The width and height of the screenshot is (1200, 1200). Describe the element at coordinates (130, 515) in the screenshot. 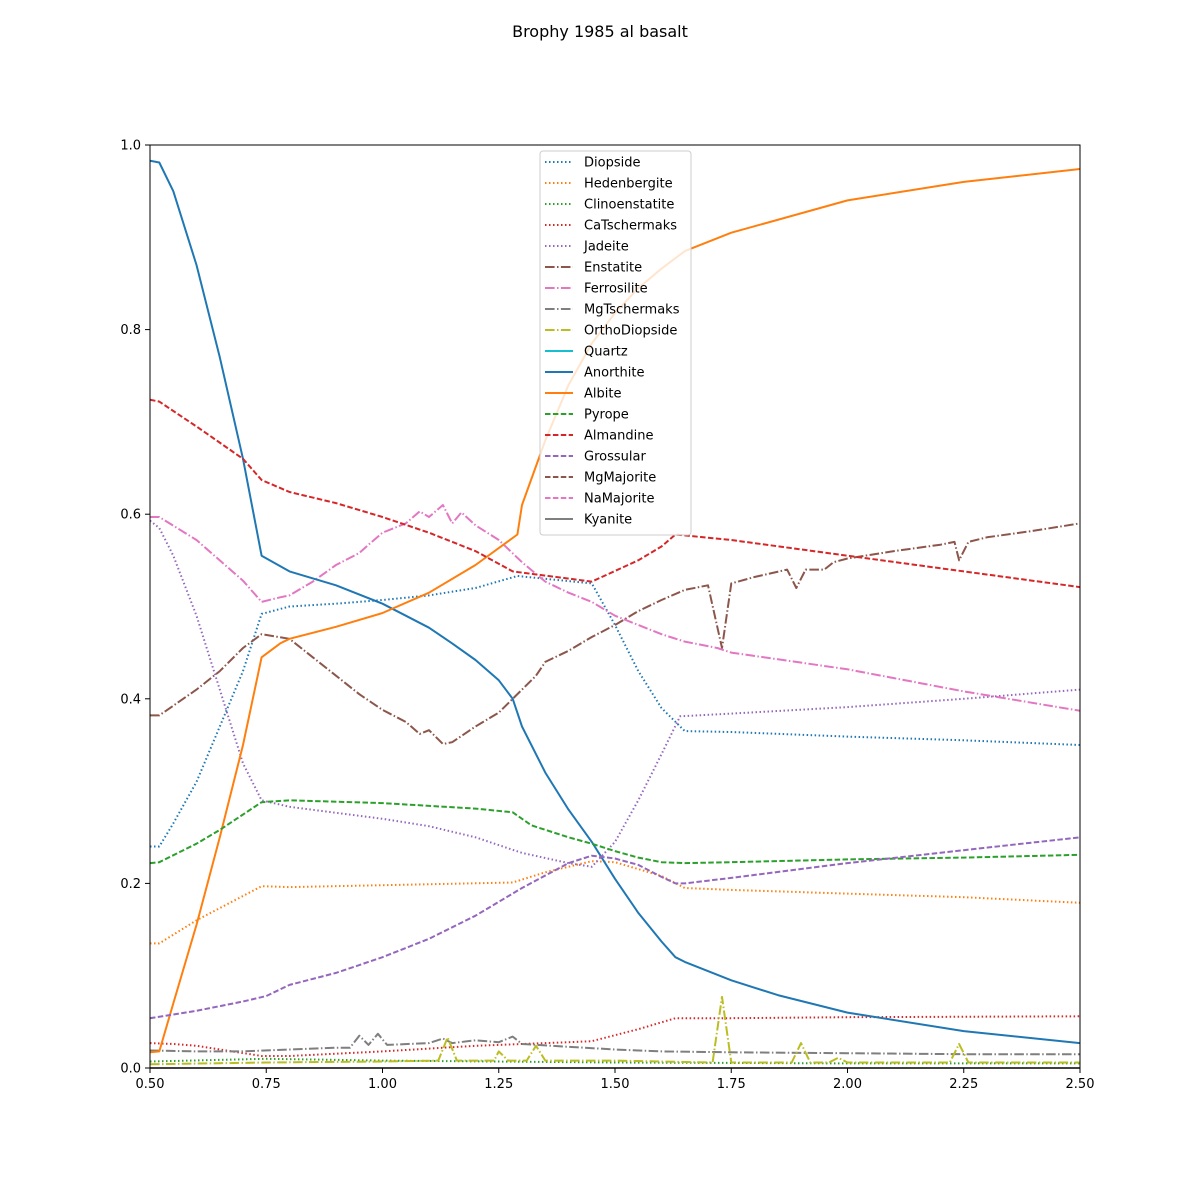

I see `y-tick-label: 0.6` at that location.